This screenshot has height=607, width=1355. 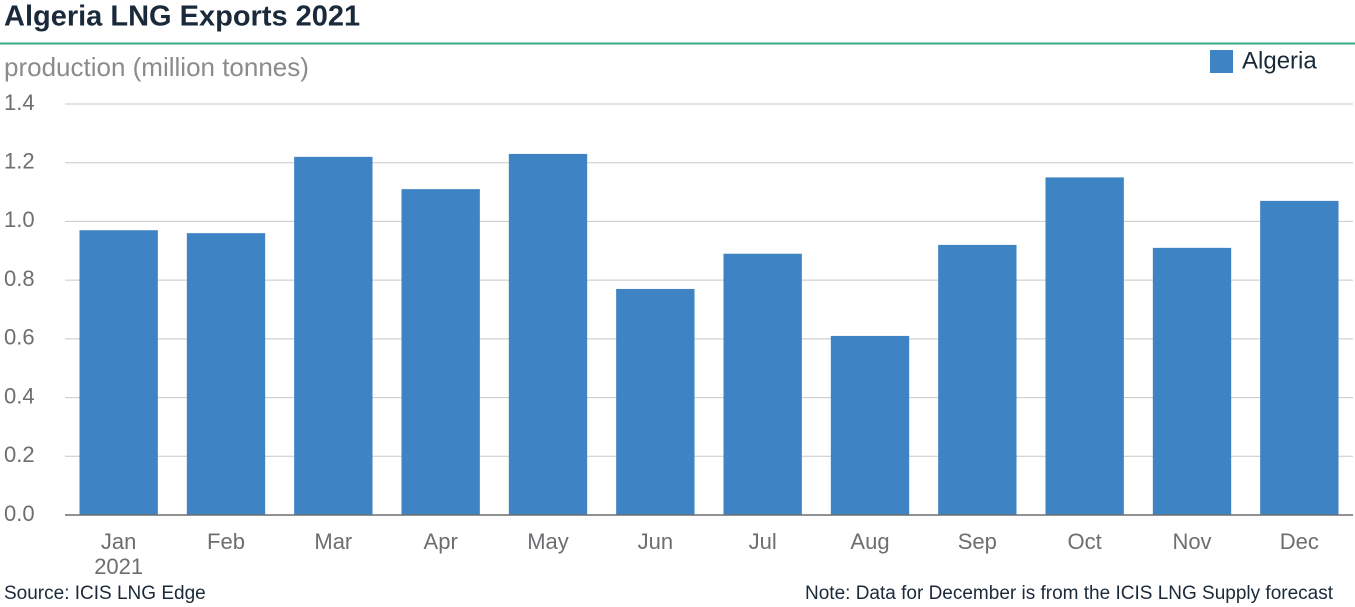 What do you see at coordinates (19, 513) in the screenshot?
I see `y-tick-label: 0.0` at bounding box center [19, 513].